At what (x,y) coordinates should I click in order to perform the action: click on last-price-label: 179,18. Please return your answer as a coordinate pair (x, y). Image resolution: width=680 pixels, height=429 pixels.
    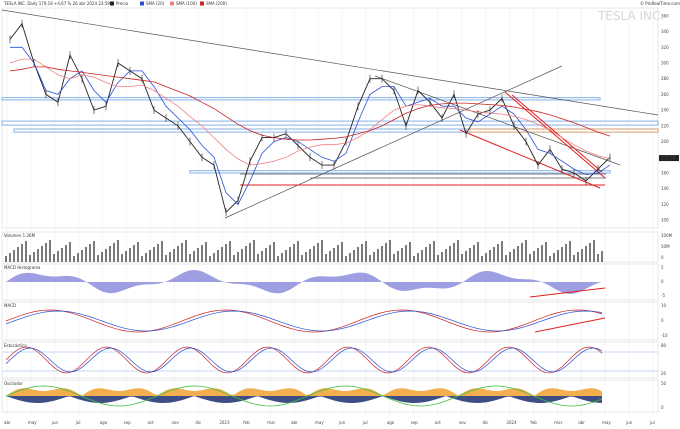
    Looking at the image, I should click on (668, 158).